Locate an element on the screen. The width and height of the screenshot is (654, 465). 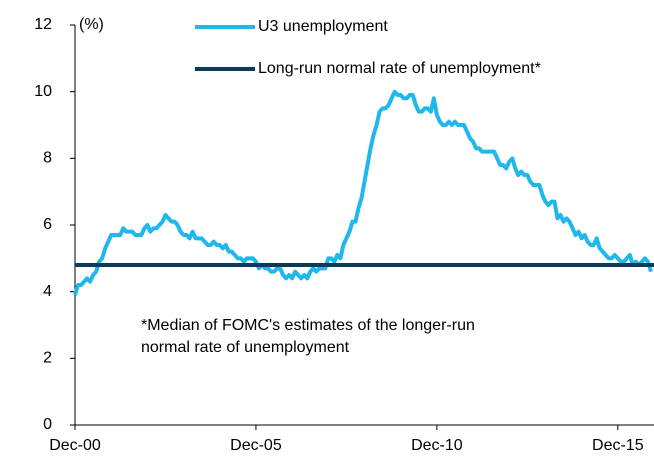
legend-label: U3 unemployment is located at coordinates (323, 26).